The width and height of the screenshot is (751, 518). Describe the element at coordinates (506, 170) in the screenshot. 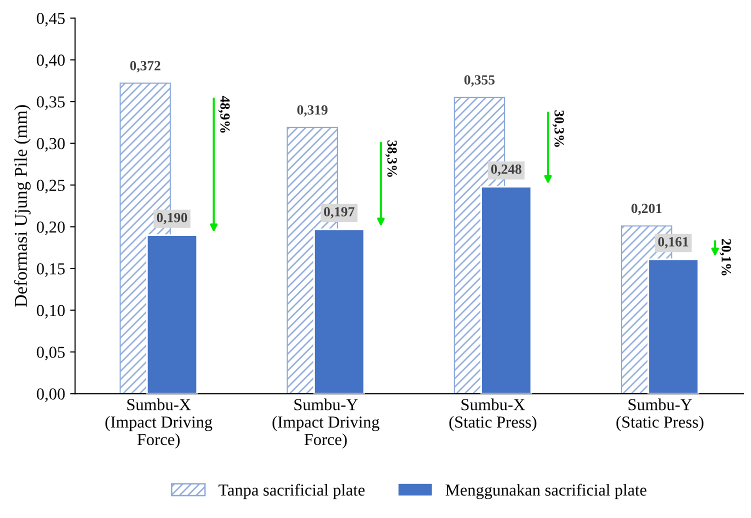

I see `data-label: 0,248` at that location.